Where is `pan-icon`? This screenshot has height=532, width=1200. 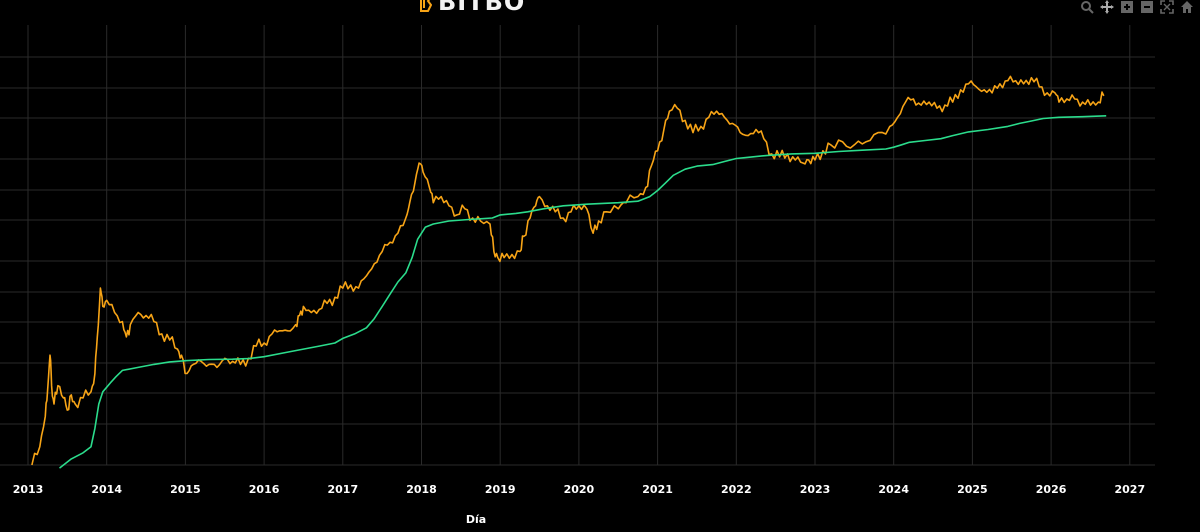 pan-icon is located at coordinates (1107, 7).